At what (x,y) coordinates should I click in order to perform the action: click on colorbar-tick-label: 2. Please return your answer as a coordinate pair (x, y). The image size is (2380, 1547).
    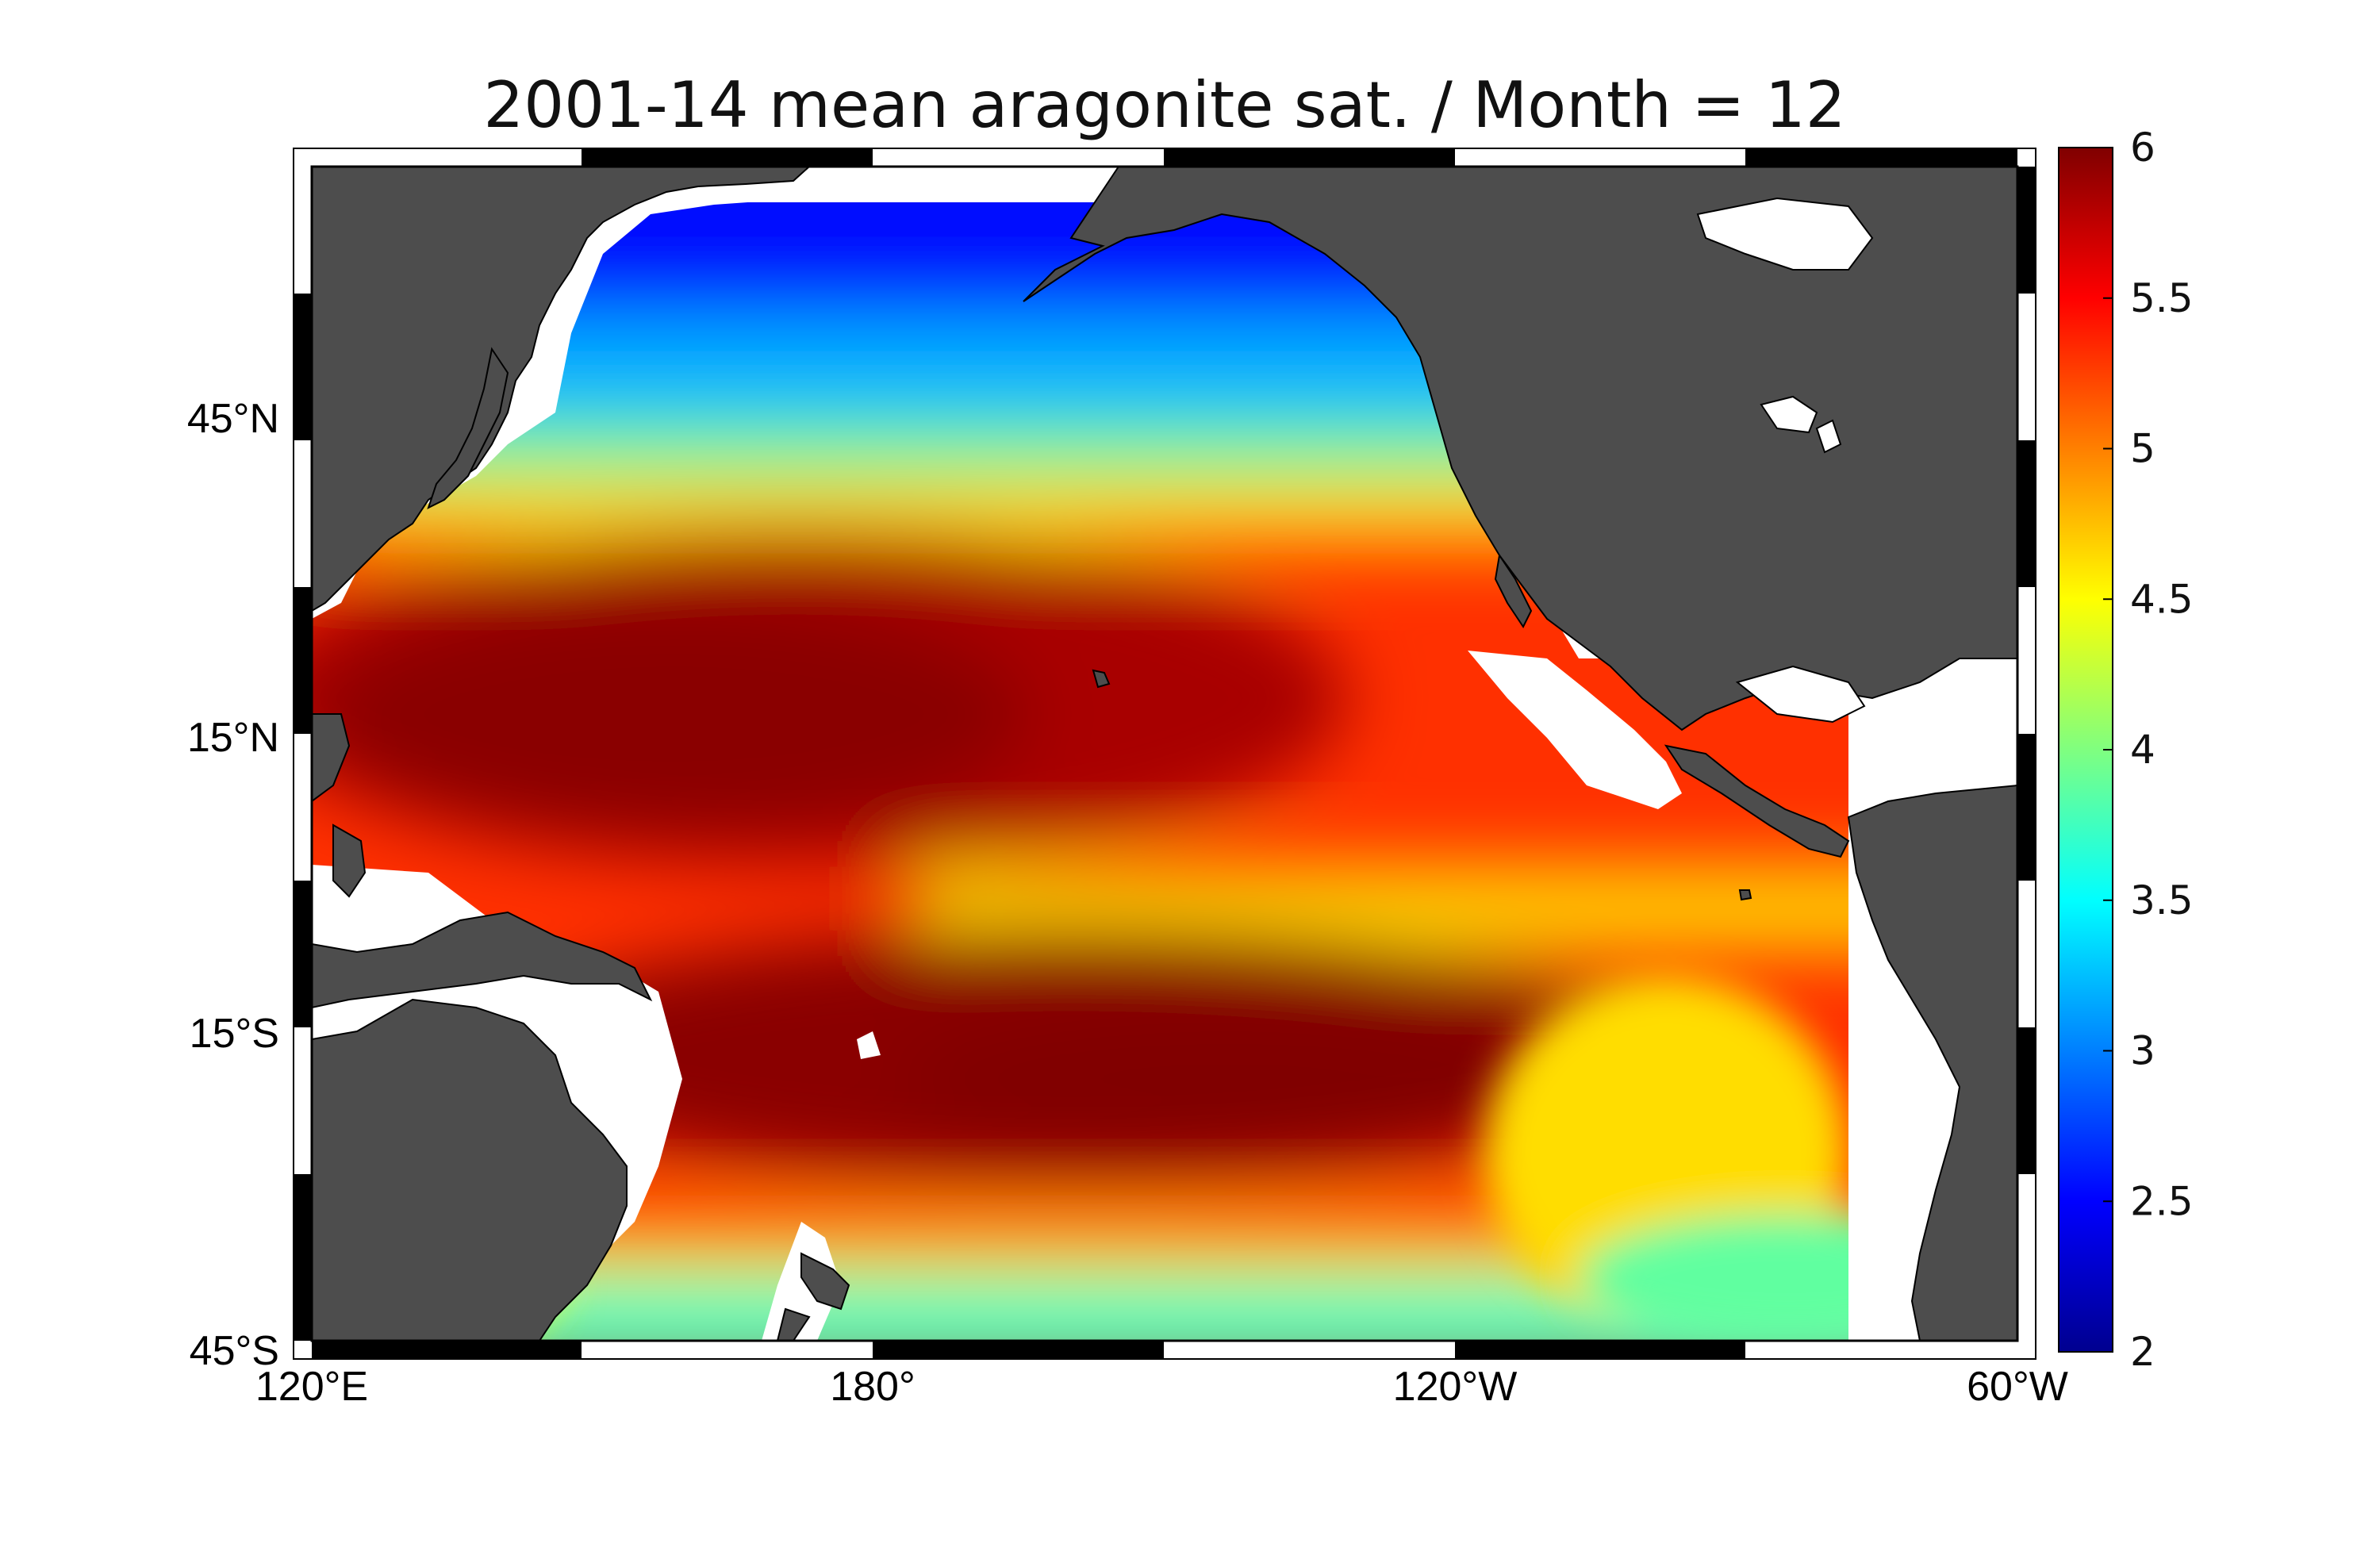
    Looking at the image, I should click on (2142, 1352).